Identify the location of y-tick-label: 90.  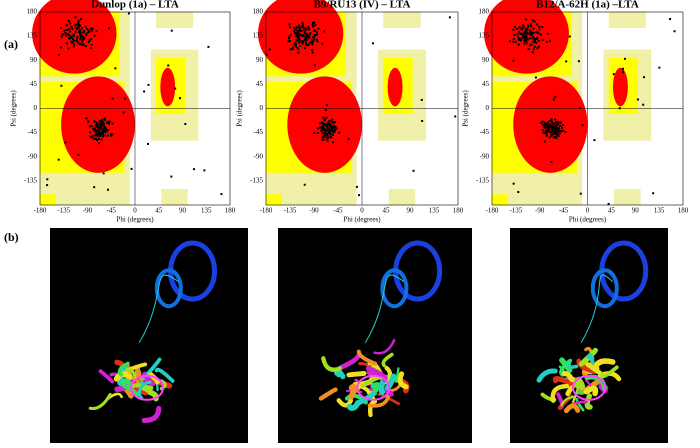
(486, 60).